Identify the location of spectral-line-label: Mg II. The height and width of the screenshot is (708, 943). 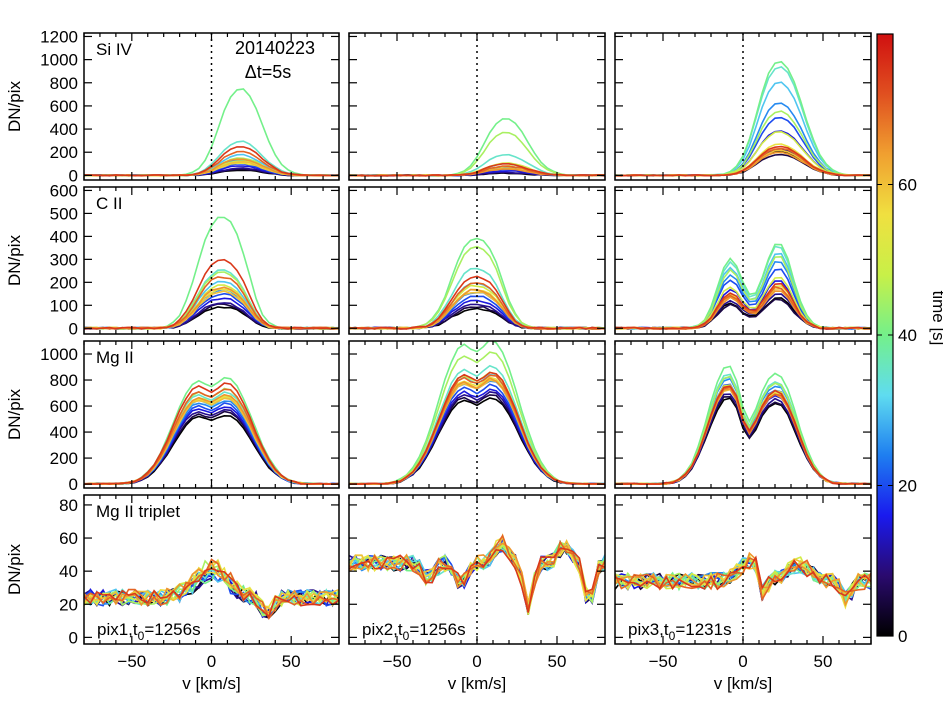
(115, 357).